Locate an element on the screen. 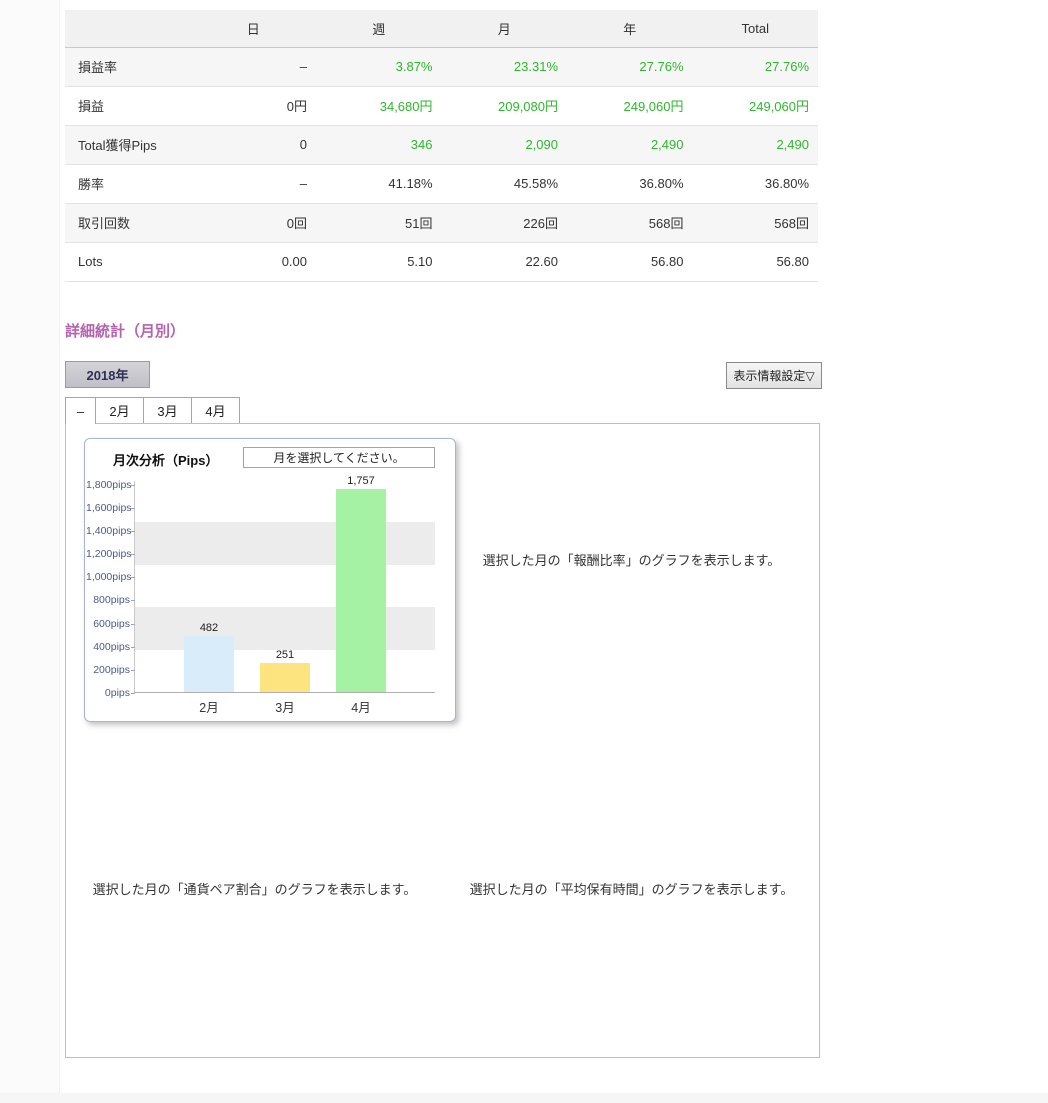 This screenshot has width=1048, height=1103. summary-header-week: 週 is located at coordinates (379, 29).